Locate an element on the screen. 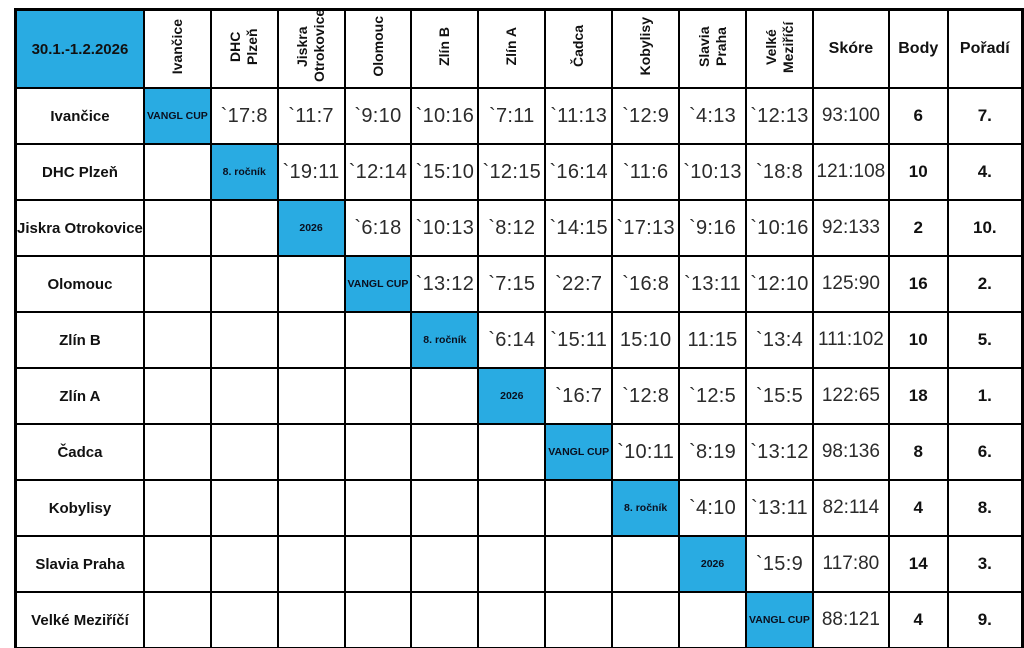 This screenshot has width=1024, height=648. match-score-cell: `17:13 is located at coordinates (646, 228).